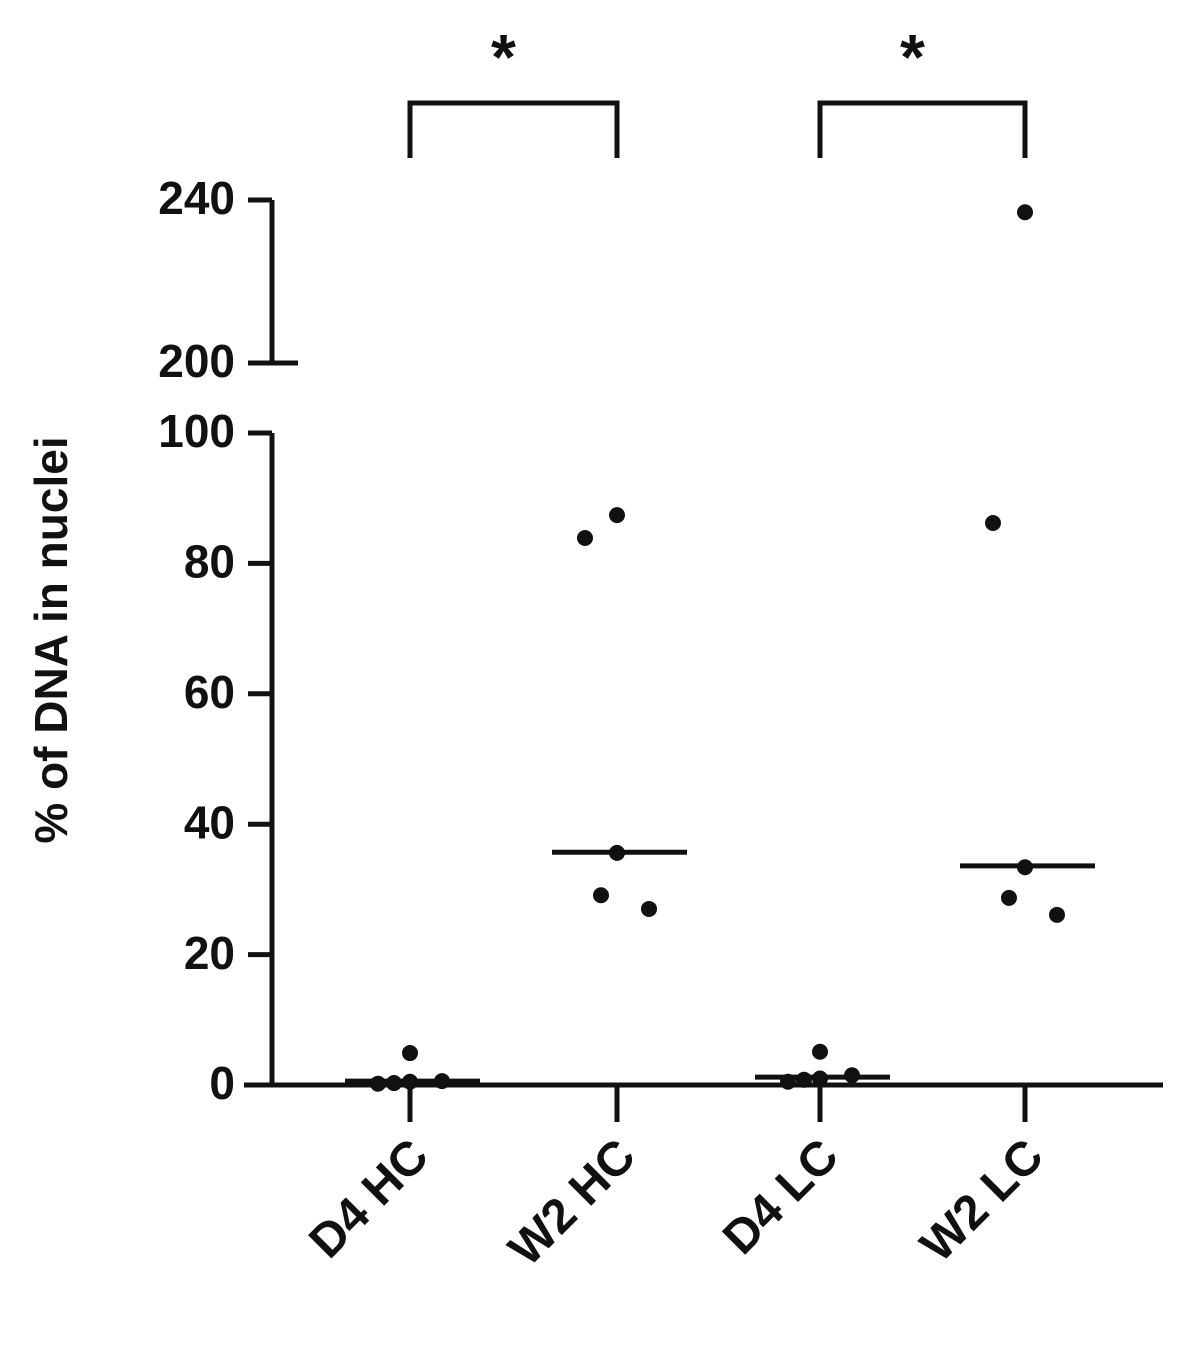 This screenshot has width=1185, height=1368. I want to click on y-tick-label: 100, so click(196, 431).